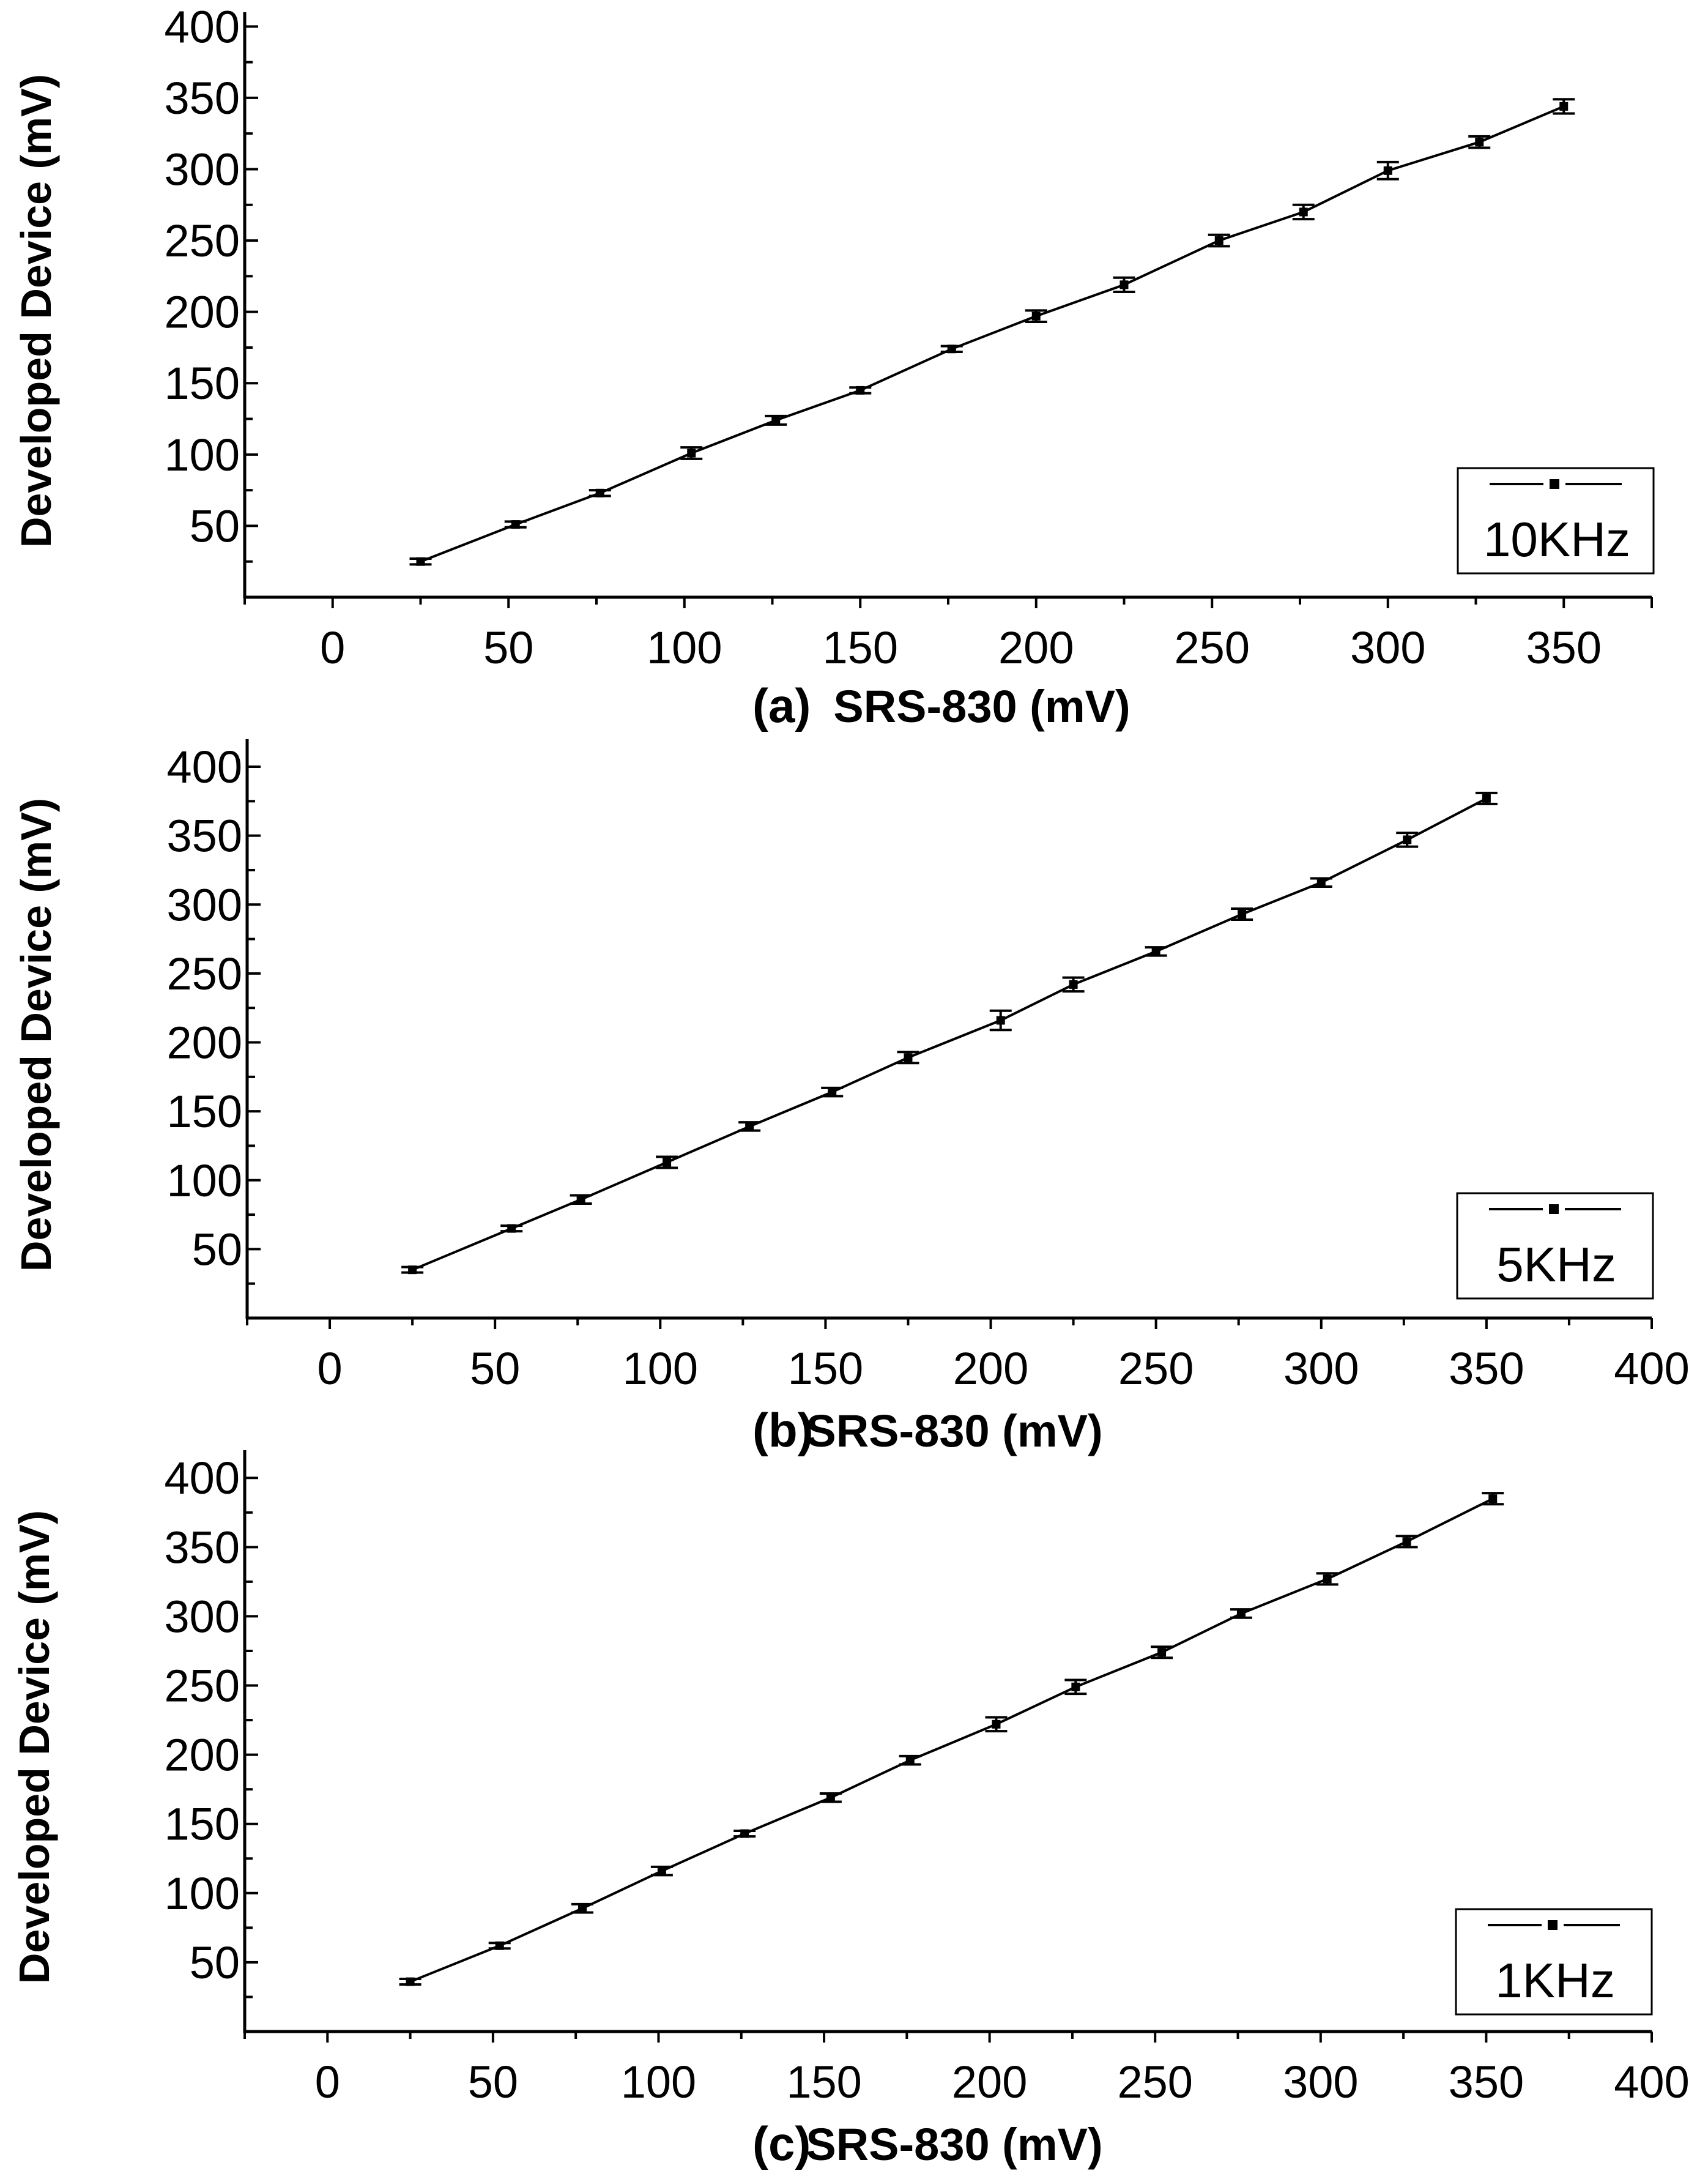 The height and width of the screenshot is (2179, 1708). I want to click on panel-tag: (c), so click(781, 2143).